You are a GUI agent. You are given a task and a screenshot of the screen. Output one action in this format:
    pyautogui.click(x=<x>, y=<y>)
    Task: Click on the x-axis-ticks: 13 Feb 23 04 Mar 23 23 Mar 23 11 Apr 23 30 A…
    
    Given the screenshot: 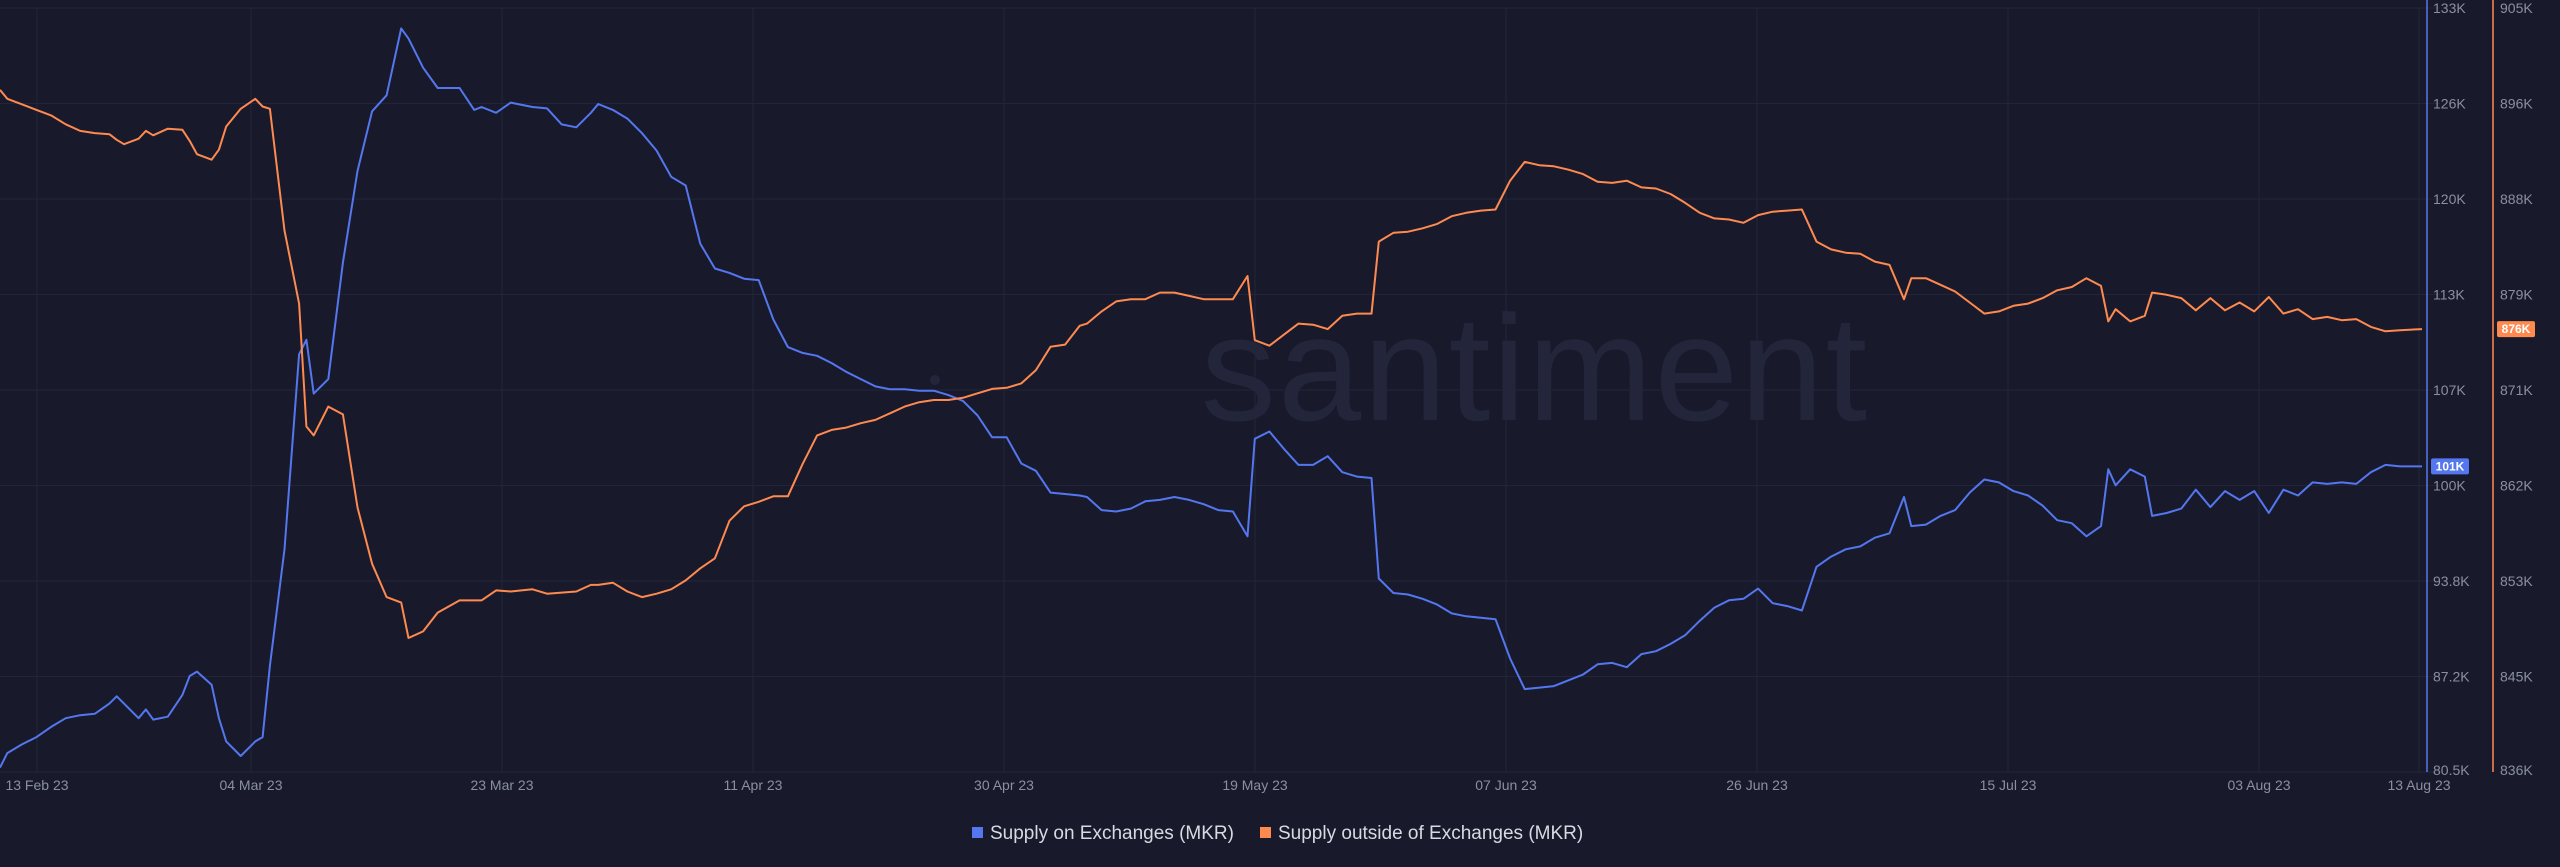 What is the action you would take?
    pyautogui.click(x=1227, y=785)
    